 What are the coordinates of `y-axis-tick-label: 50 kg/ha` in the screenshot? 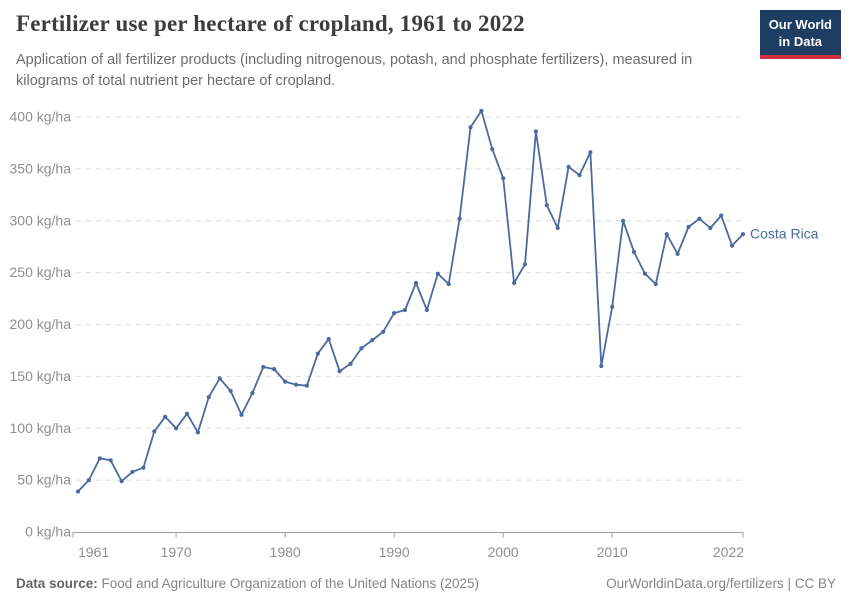 It's located at (44, 480).